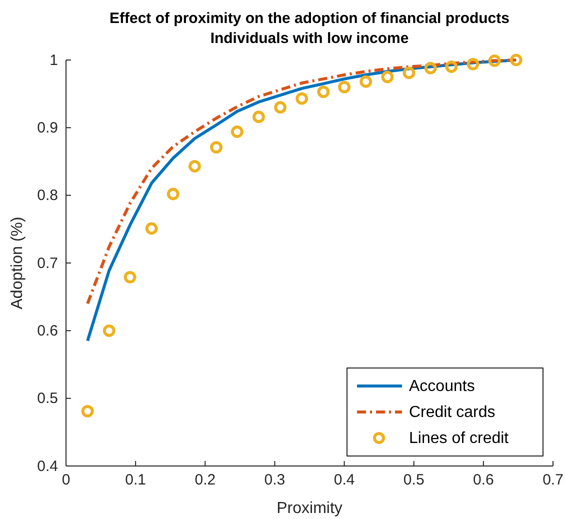 This screenshot has height=519, width=565. I want to click on chart-subtitle: Individuals with low income, so click(309, 38).